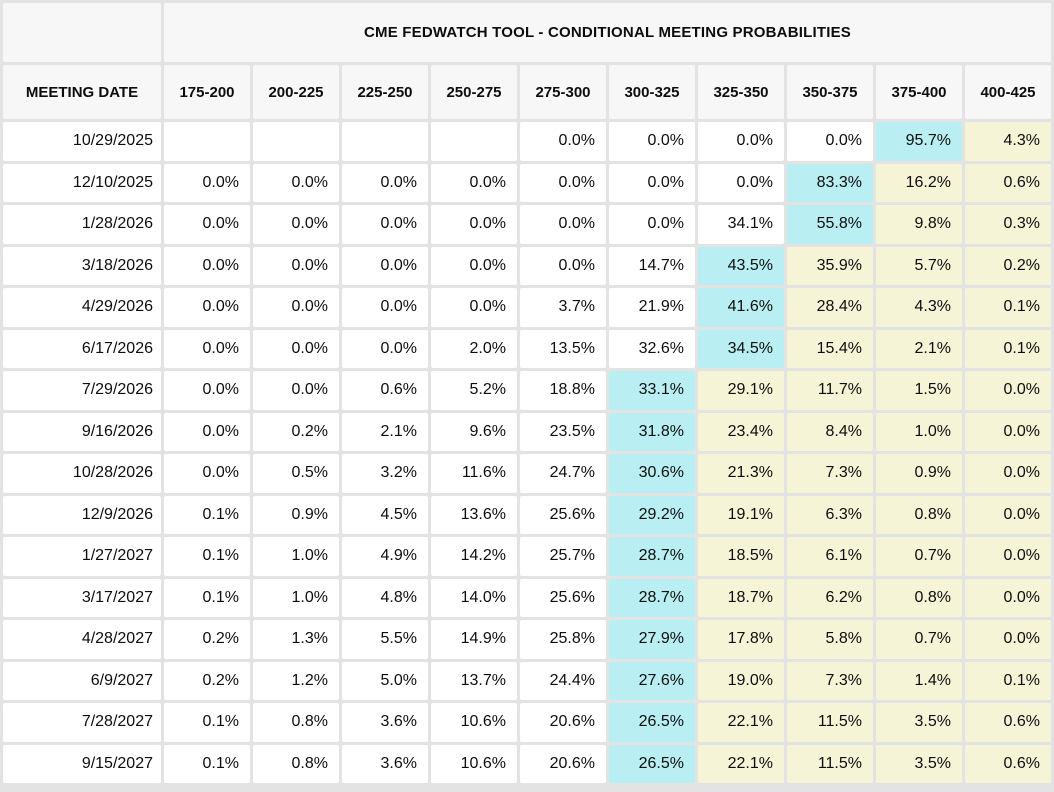  Describe the element at coordinates (652, 680) in the screenshot. I see `probability-cell: 27.6%` at that location.